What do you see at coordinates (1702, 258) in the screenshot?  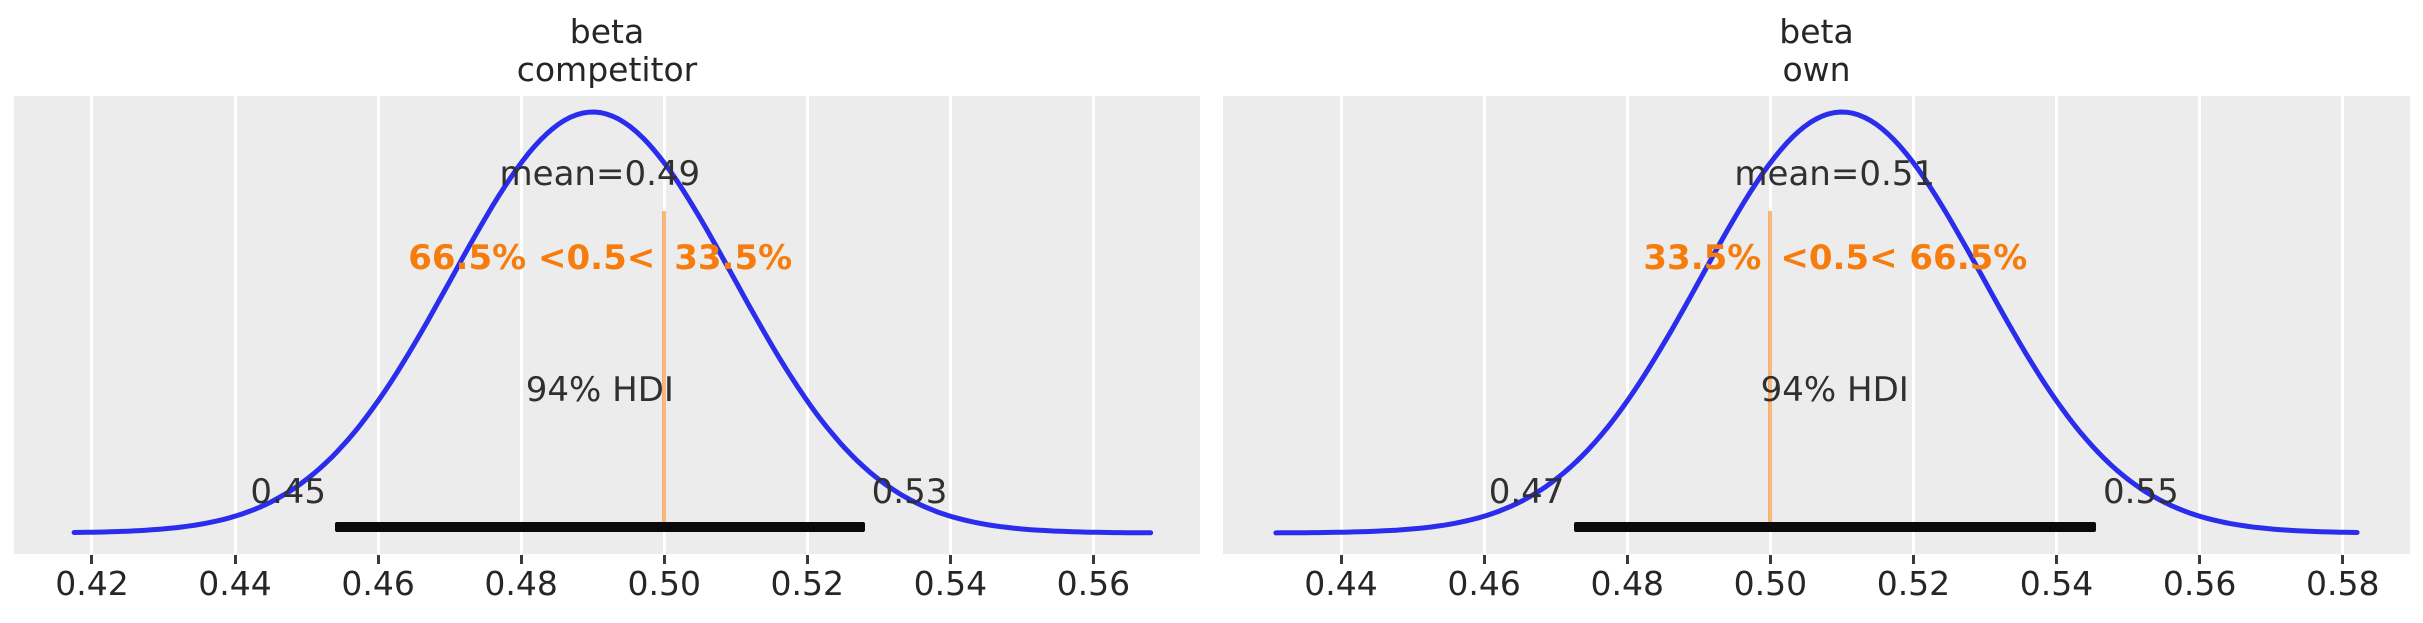 I see `ref-pct-below-label: 33.5%` at bounding box center [1702, 258].